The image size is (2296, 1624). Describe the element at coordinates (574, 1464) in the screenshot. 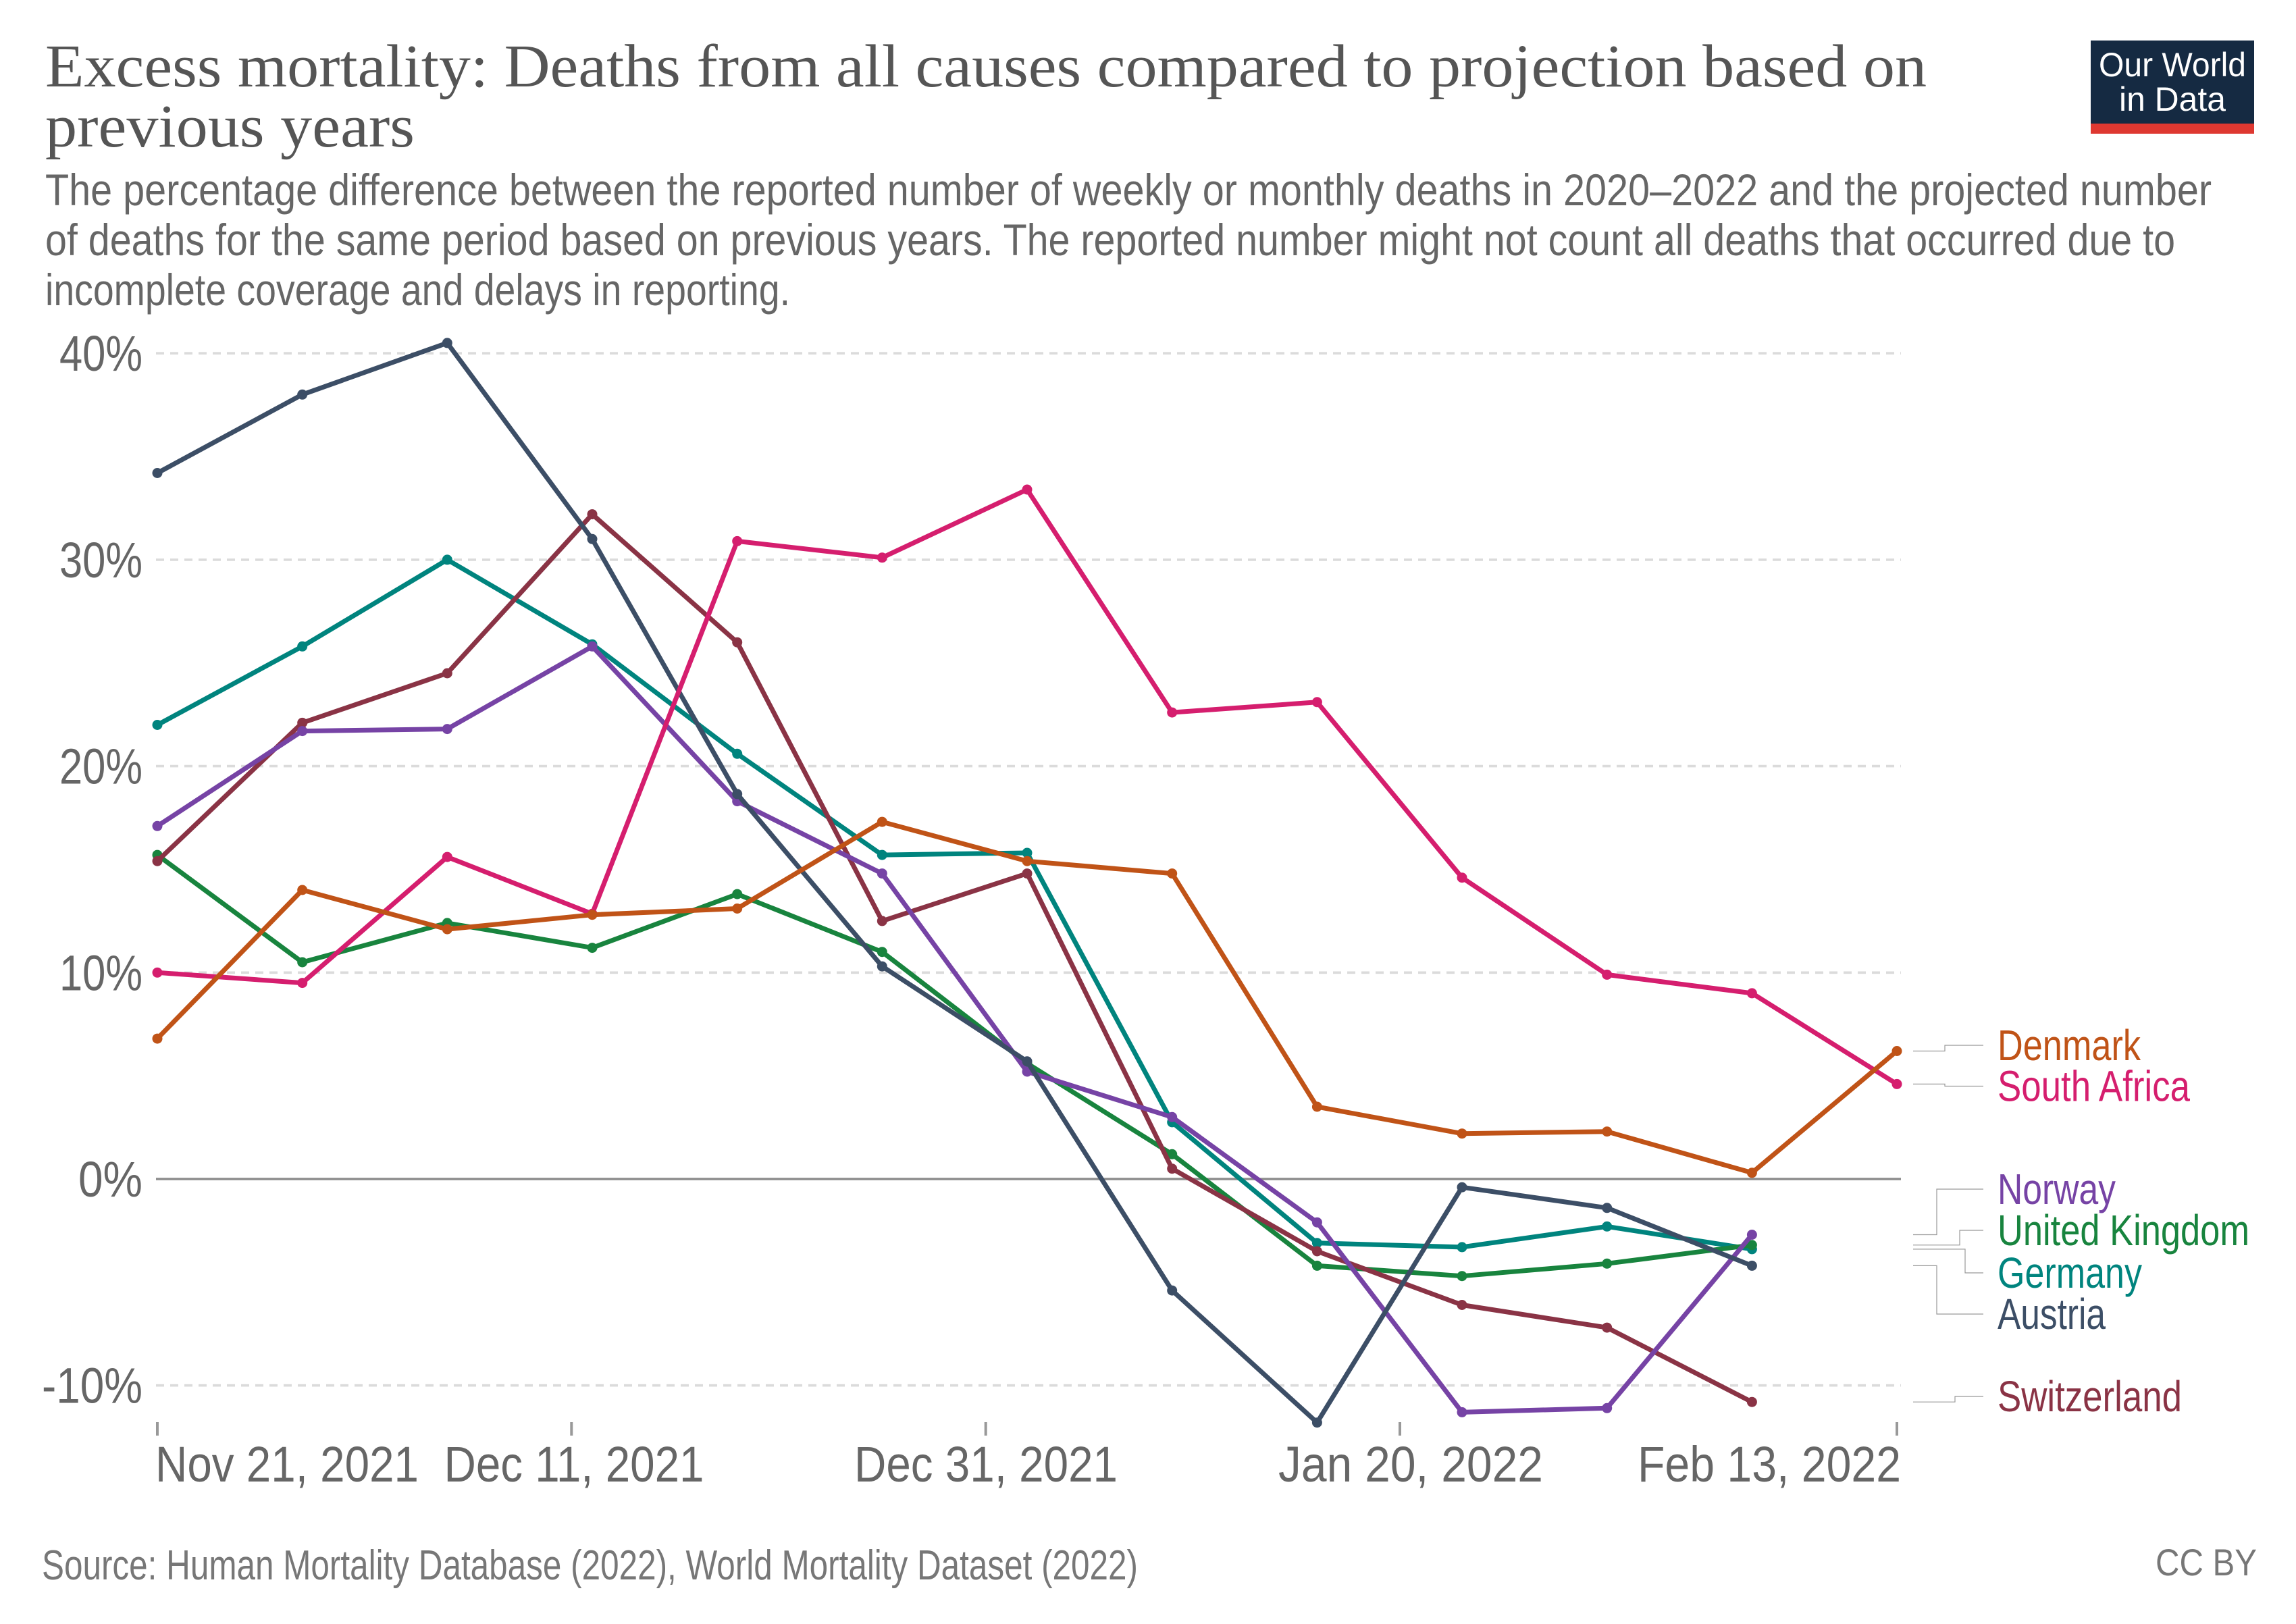

I see `svg-text: Dec 11, 2021` at that location.